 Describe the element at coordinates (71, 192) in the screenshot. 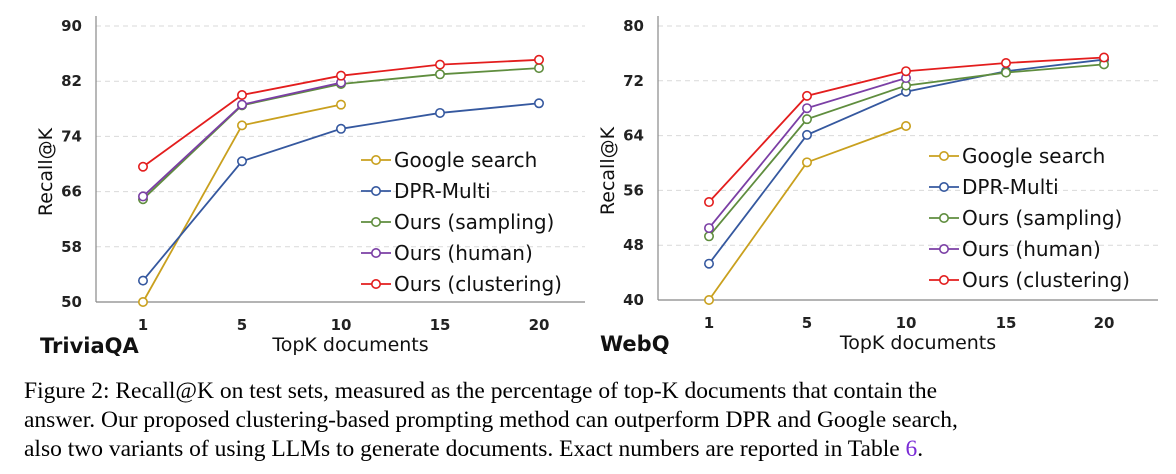

I see `y-tick-label: 66` at that location.